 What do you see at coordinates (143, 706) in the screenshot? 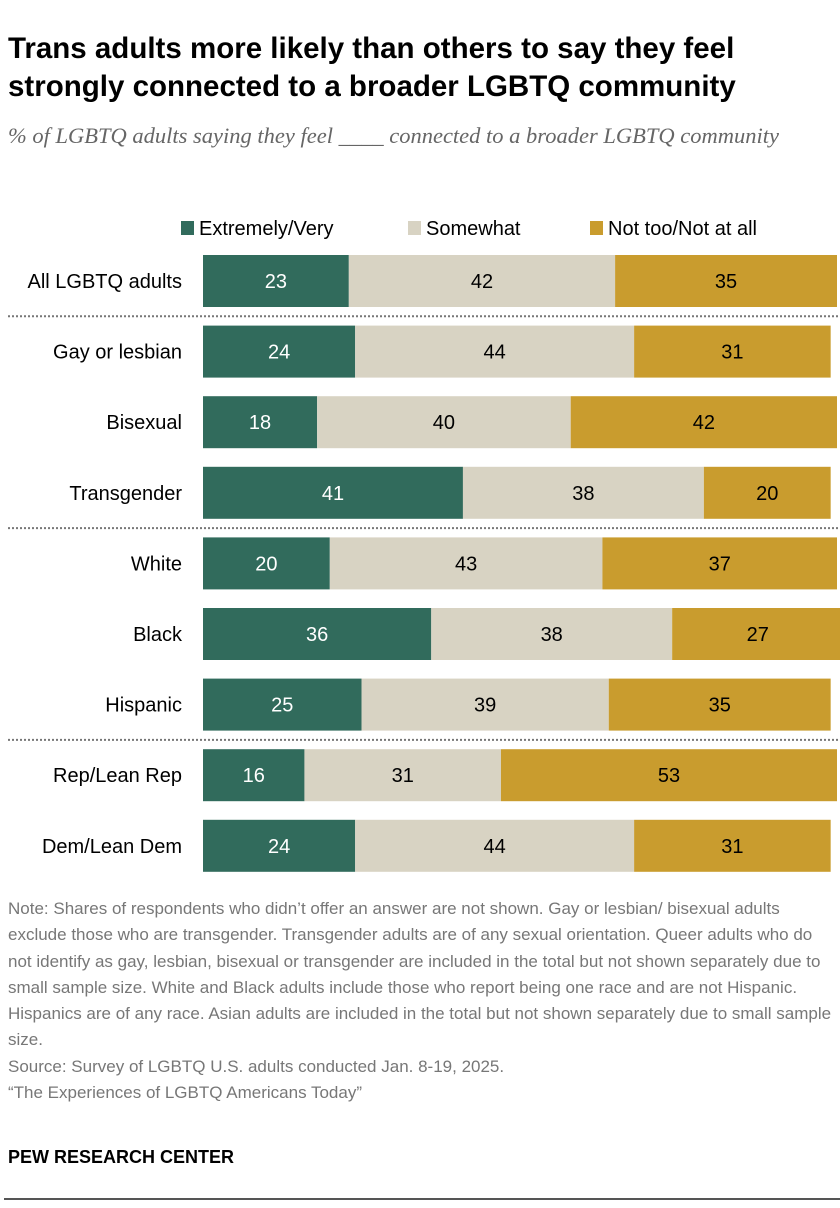
I see `category-label: Hispanic` at bounding box center [143, 706].